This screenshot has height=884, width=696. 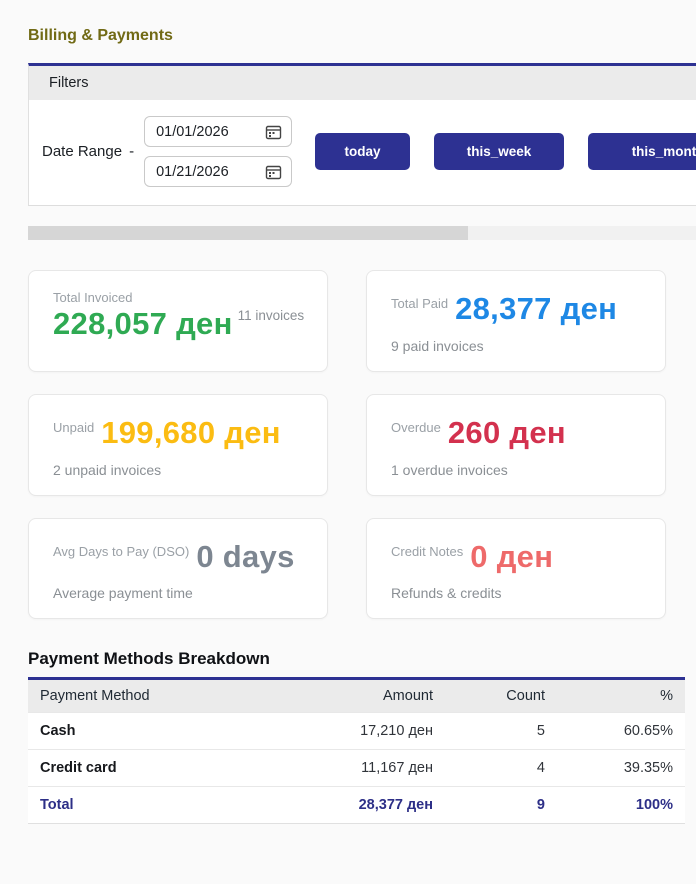 I want to click on today-button: today, so click(x=363, y=151).